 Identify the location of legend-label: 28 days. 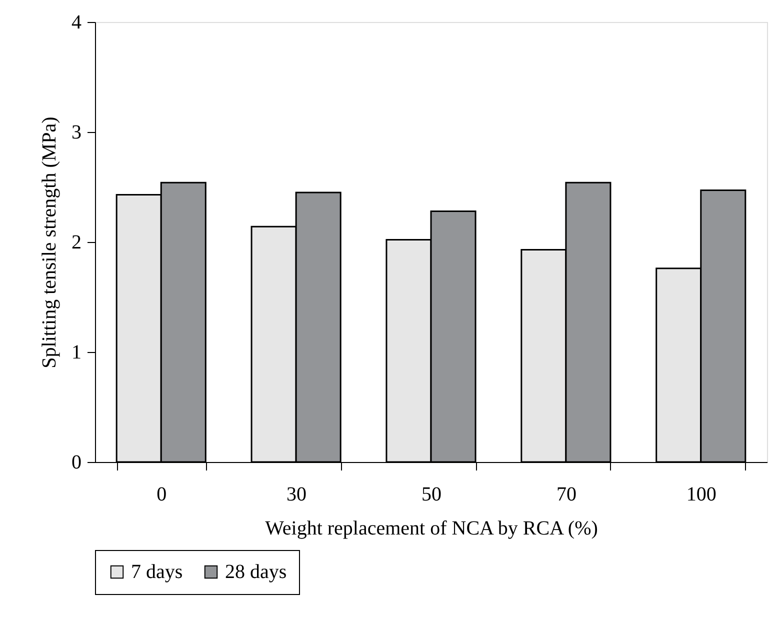
(256, 572).